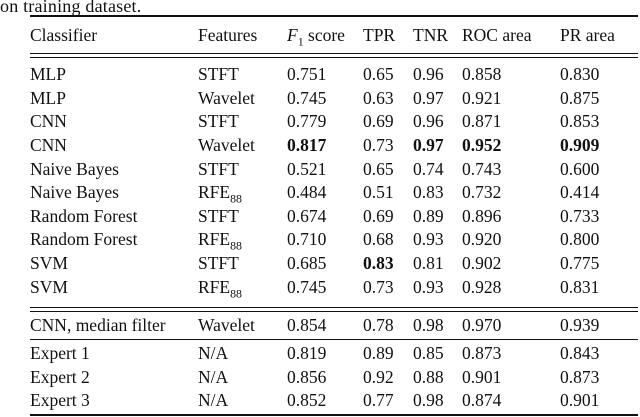 This screenshot has width=640, height=417. Describe the element at coordinates (74, 192) in the screenshot. I see `cell-classifier: Naive Bayes` at that location.